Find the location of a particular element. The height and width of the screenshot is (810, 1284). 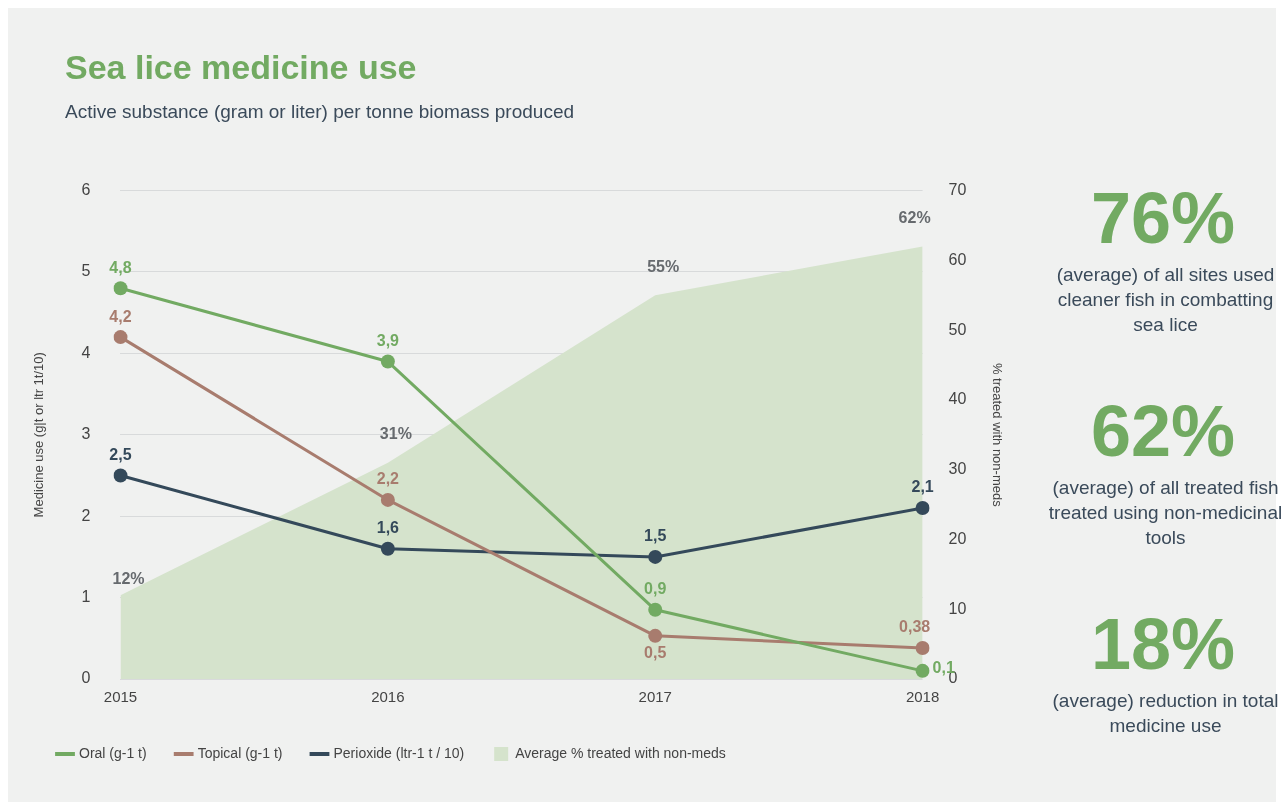

y2-tick-label: 40 is located at coordinates (957, 399).